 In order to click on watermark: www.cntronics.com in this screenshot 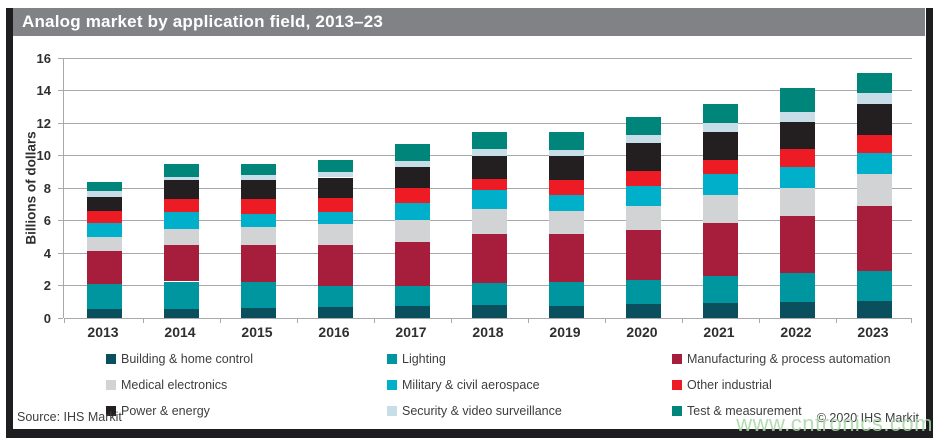, I will do `click(834, 423)`.